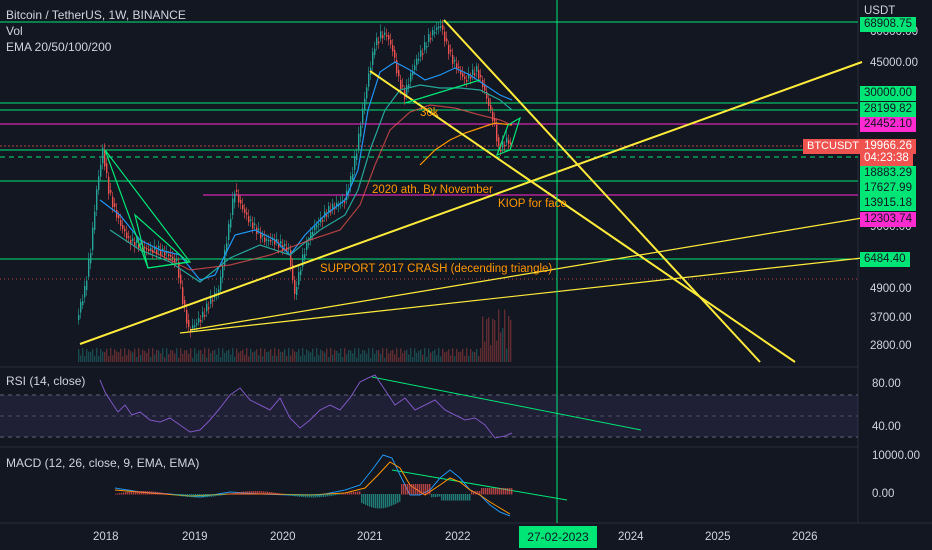 The height and width of the screenshot is (550, 932). What do you see at coordinates (96, 15) in the screenshot?
I see `symbol-title: Bitcoin / TetherUS, 1W, BINANCE` at bounding box center [96, 15].